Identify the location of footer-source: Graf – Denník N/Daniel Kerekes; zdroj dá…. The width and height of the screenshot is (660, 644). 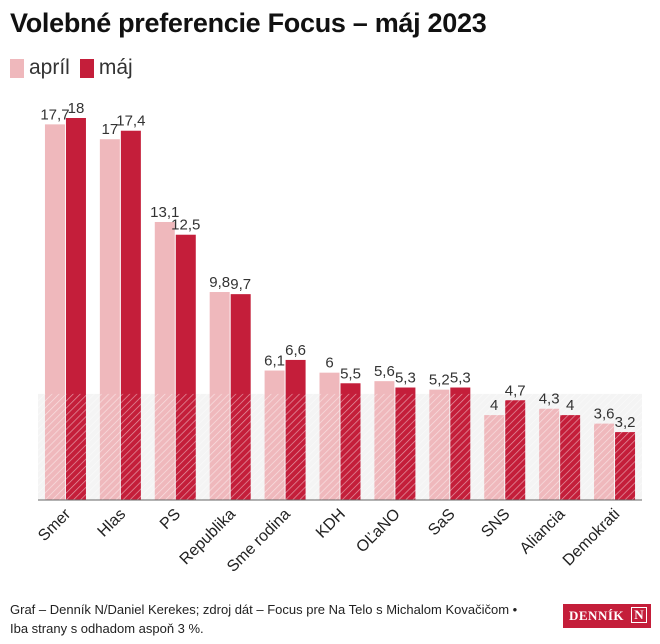
(264, 609).